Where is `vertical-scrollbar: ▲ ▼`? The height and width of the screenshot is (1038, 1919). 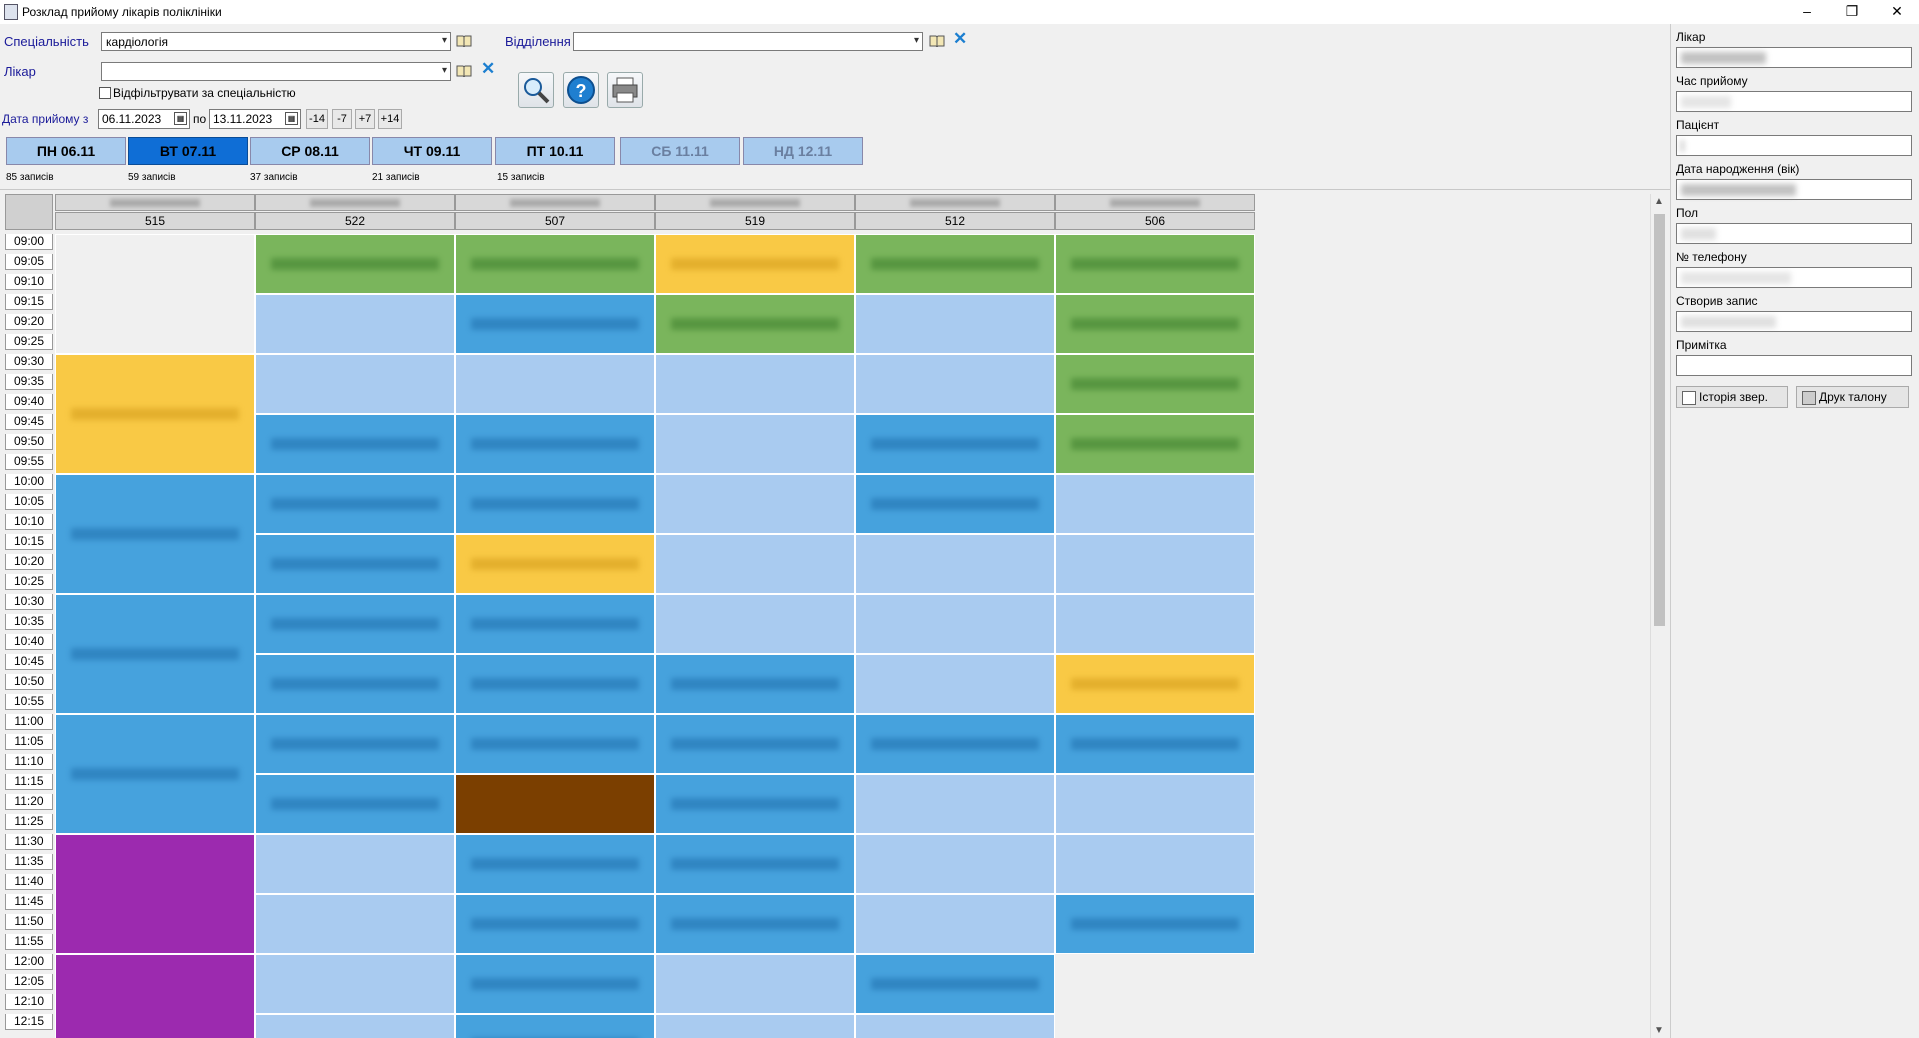
vertical-scrollbar: ▲ ▼ is located at coordinates (1659, 616).